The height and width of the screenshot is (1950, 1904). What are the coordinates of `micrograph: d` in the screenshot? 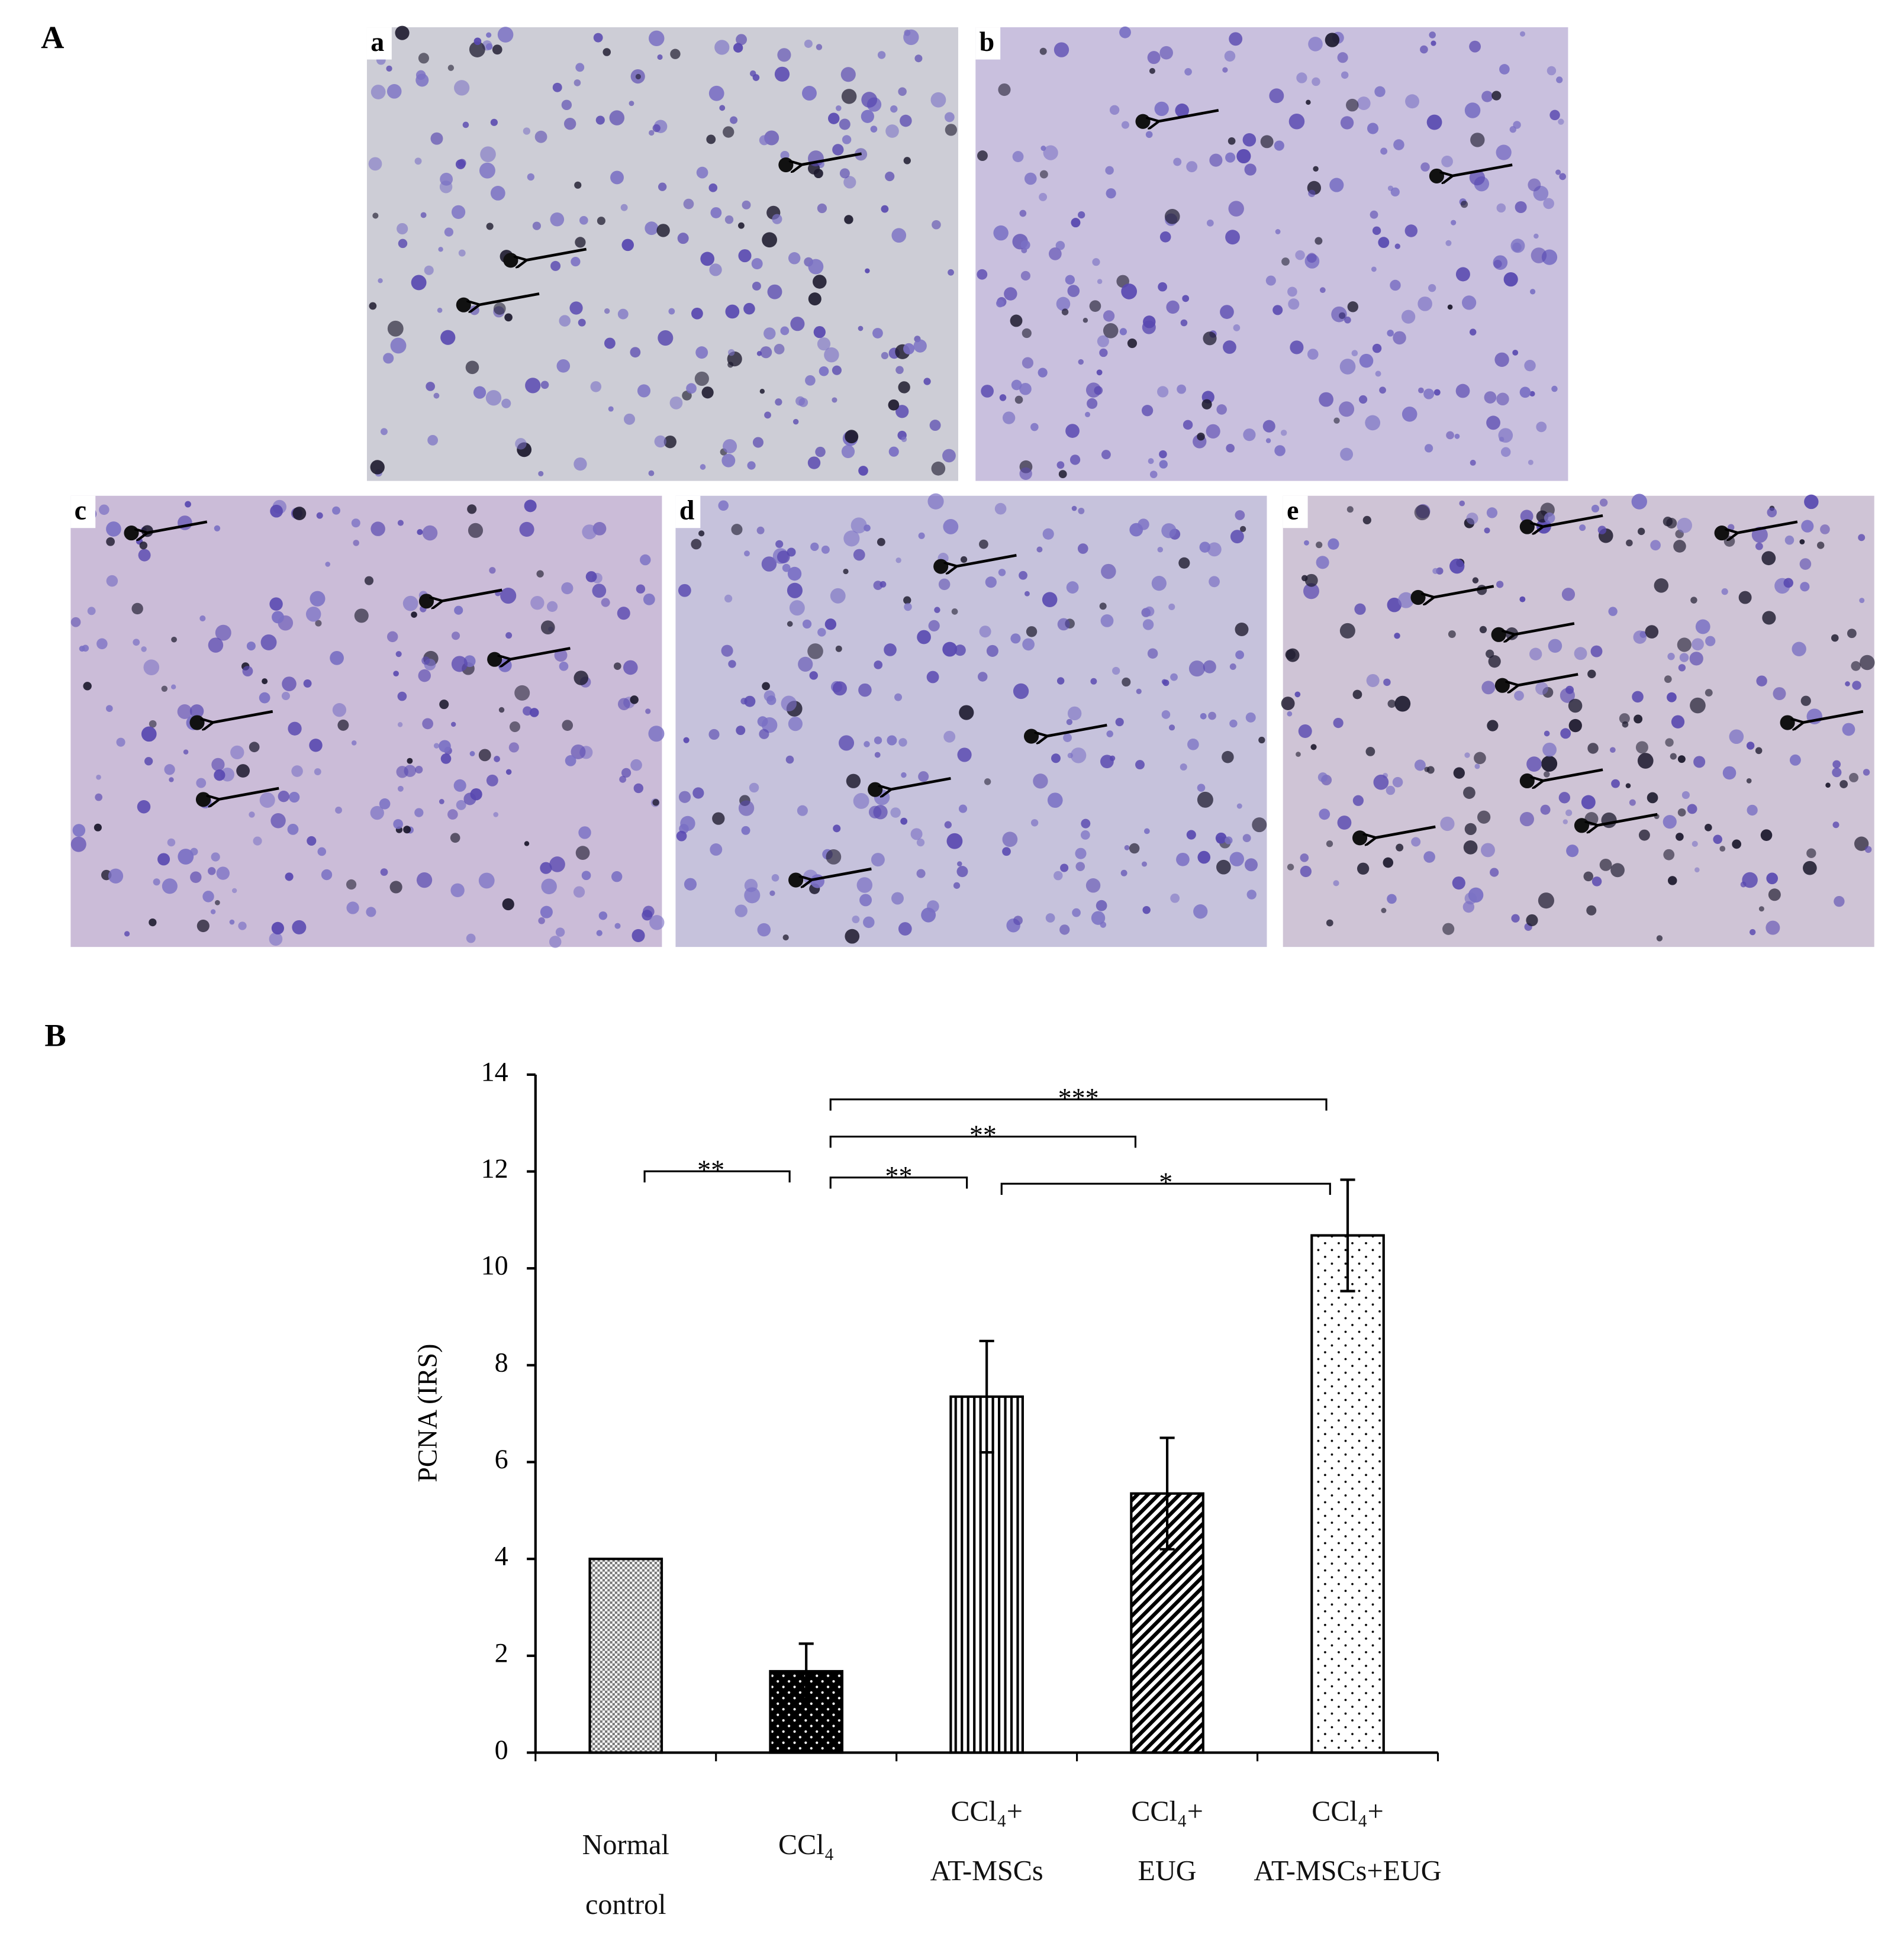 It's located at (971, 720).